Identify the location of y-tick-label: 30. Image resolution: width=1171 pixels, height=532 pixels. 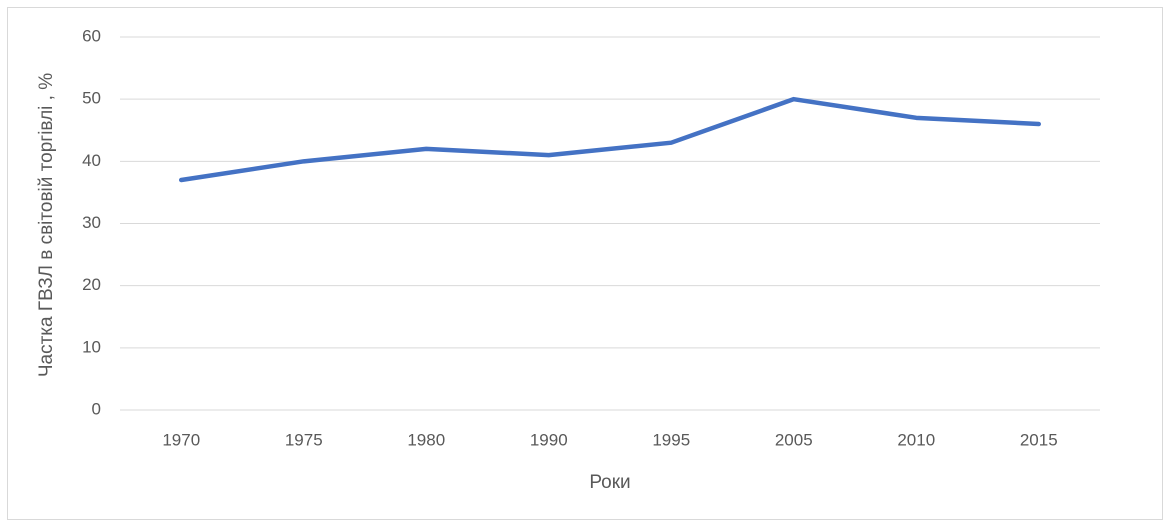
(91, 222).